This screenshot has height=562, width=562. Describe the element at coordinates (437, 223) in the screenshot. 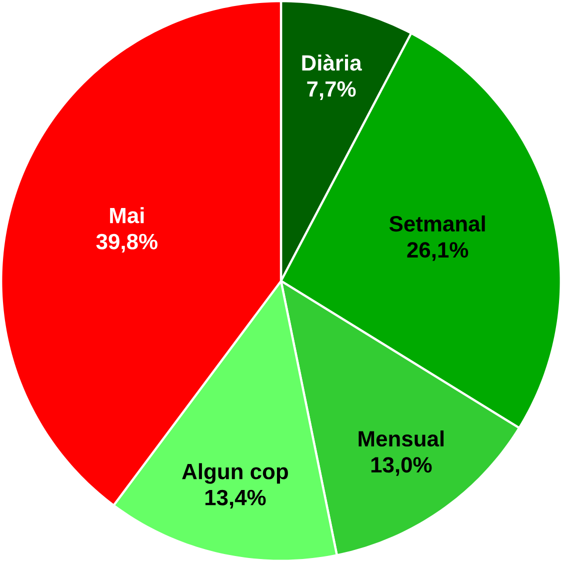

I see `slice-label: Setmanal` at that location.